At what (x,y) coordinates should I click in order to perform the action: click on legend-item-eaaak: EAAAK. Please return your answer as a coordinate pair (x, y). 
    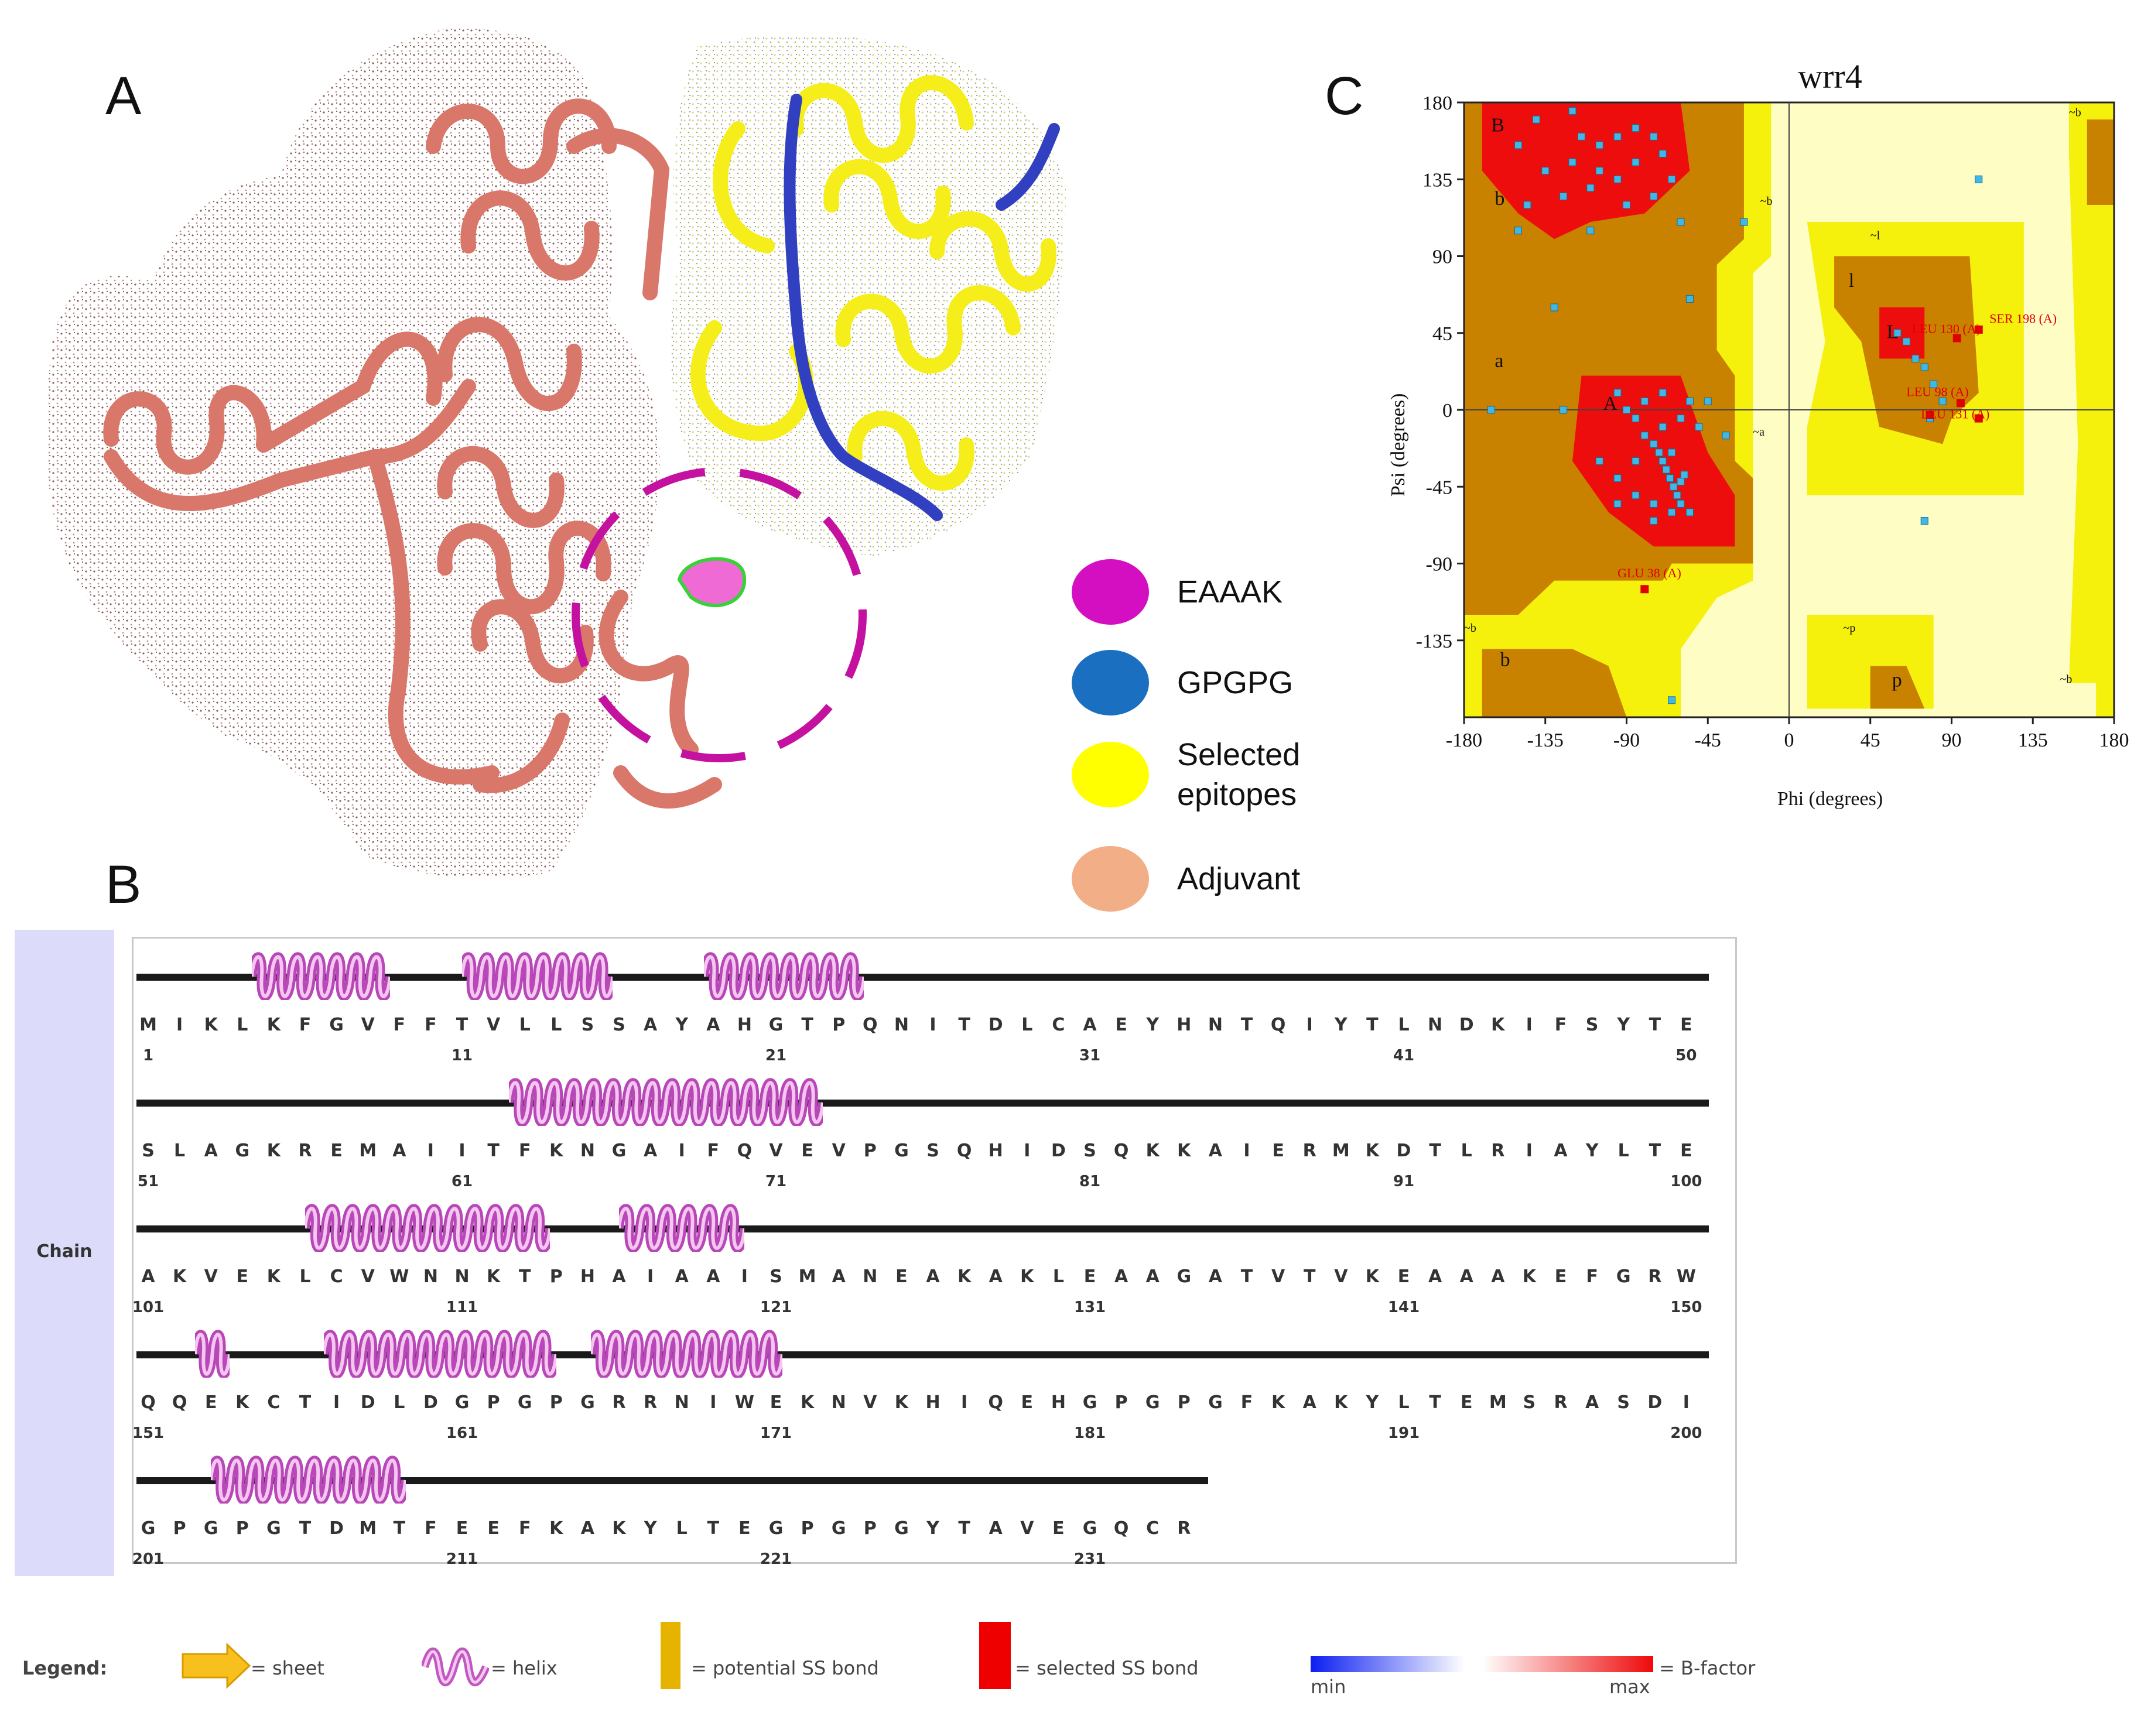
    Looking at the image, I should click on (1177, 592).